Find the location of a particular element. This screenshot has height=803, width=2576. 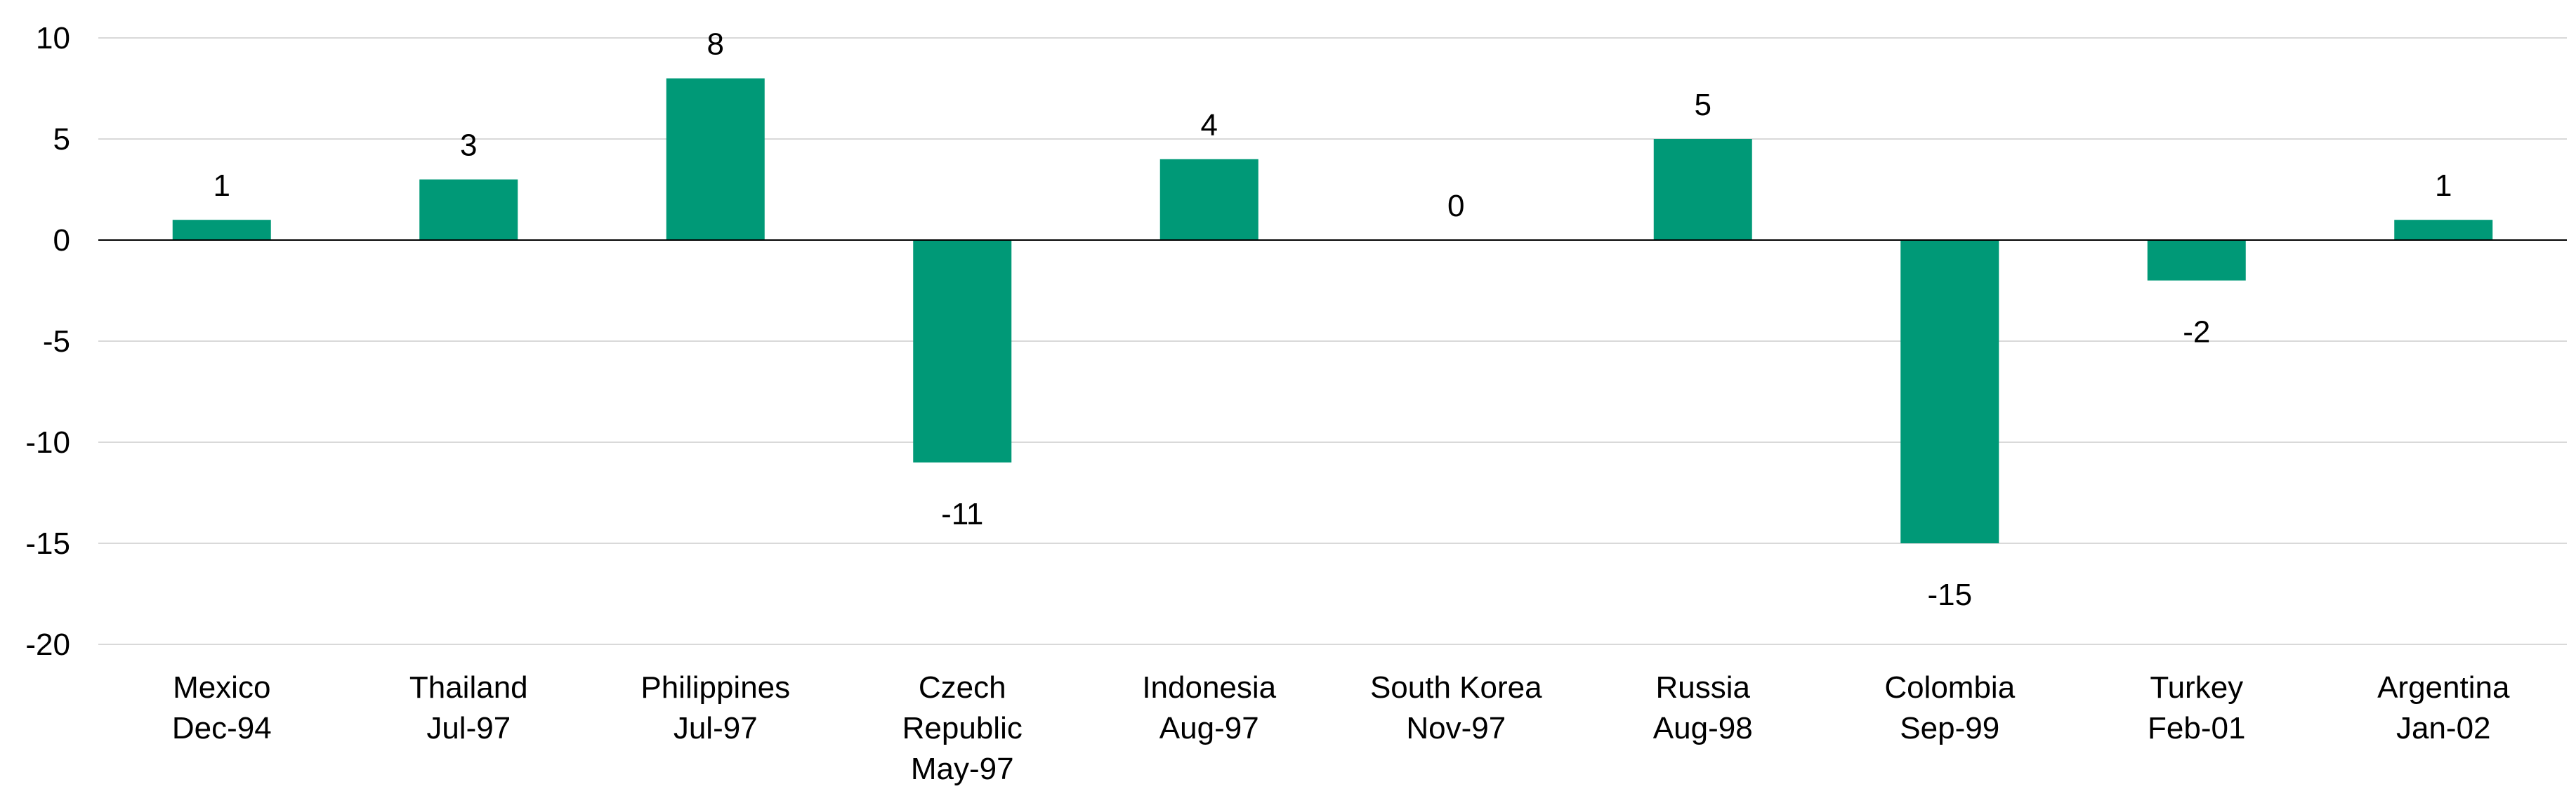

category-label: Russia Aug-98 is located at coordinates (1703, 707).